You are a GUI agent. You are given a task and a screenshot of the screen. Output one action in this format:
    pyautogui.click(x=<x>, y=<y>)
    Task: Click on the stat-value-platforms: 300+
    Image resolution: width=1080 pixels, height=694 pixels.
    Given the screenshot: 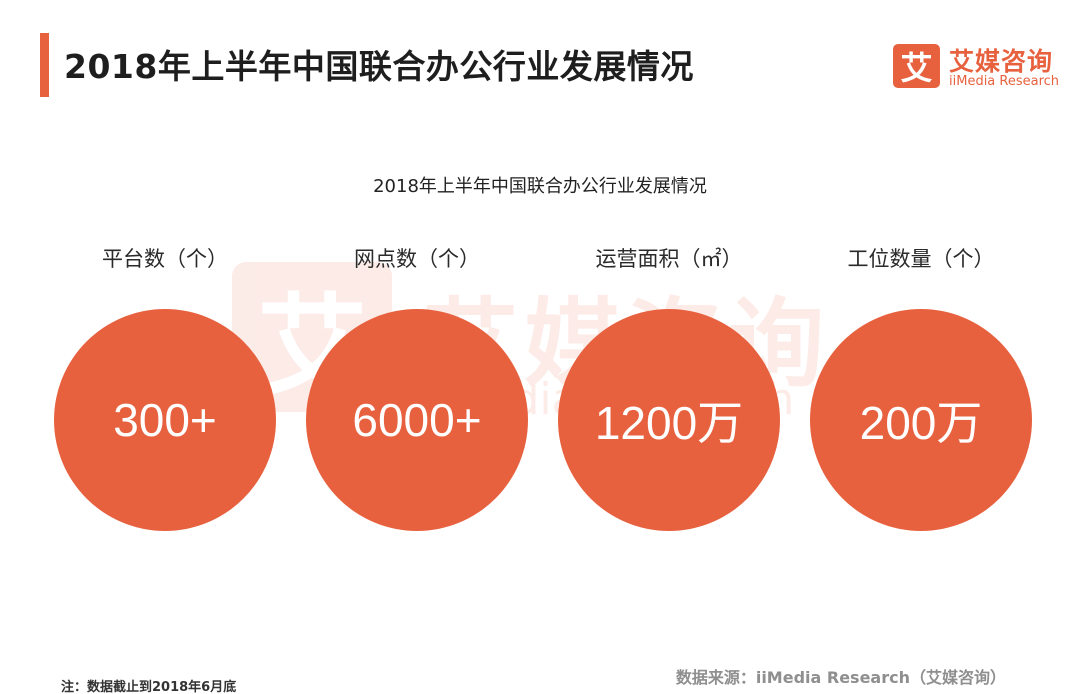 What is the action you would take?
    pyautogui.click(x=165, y=420)
    